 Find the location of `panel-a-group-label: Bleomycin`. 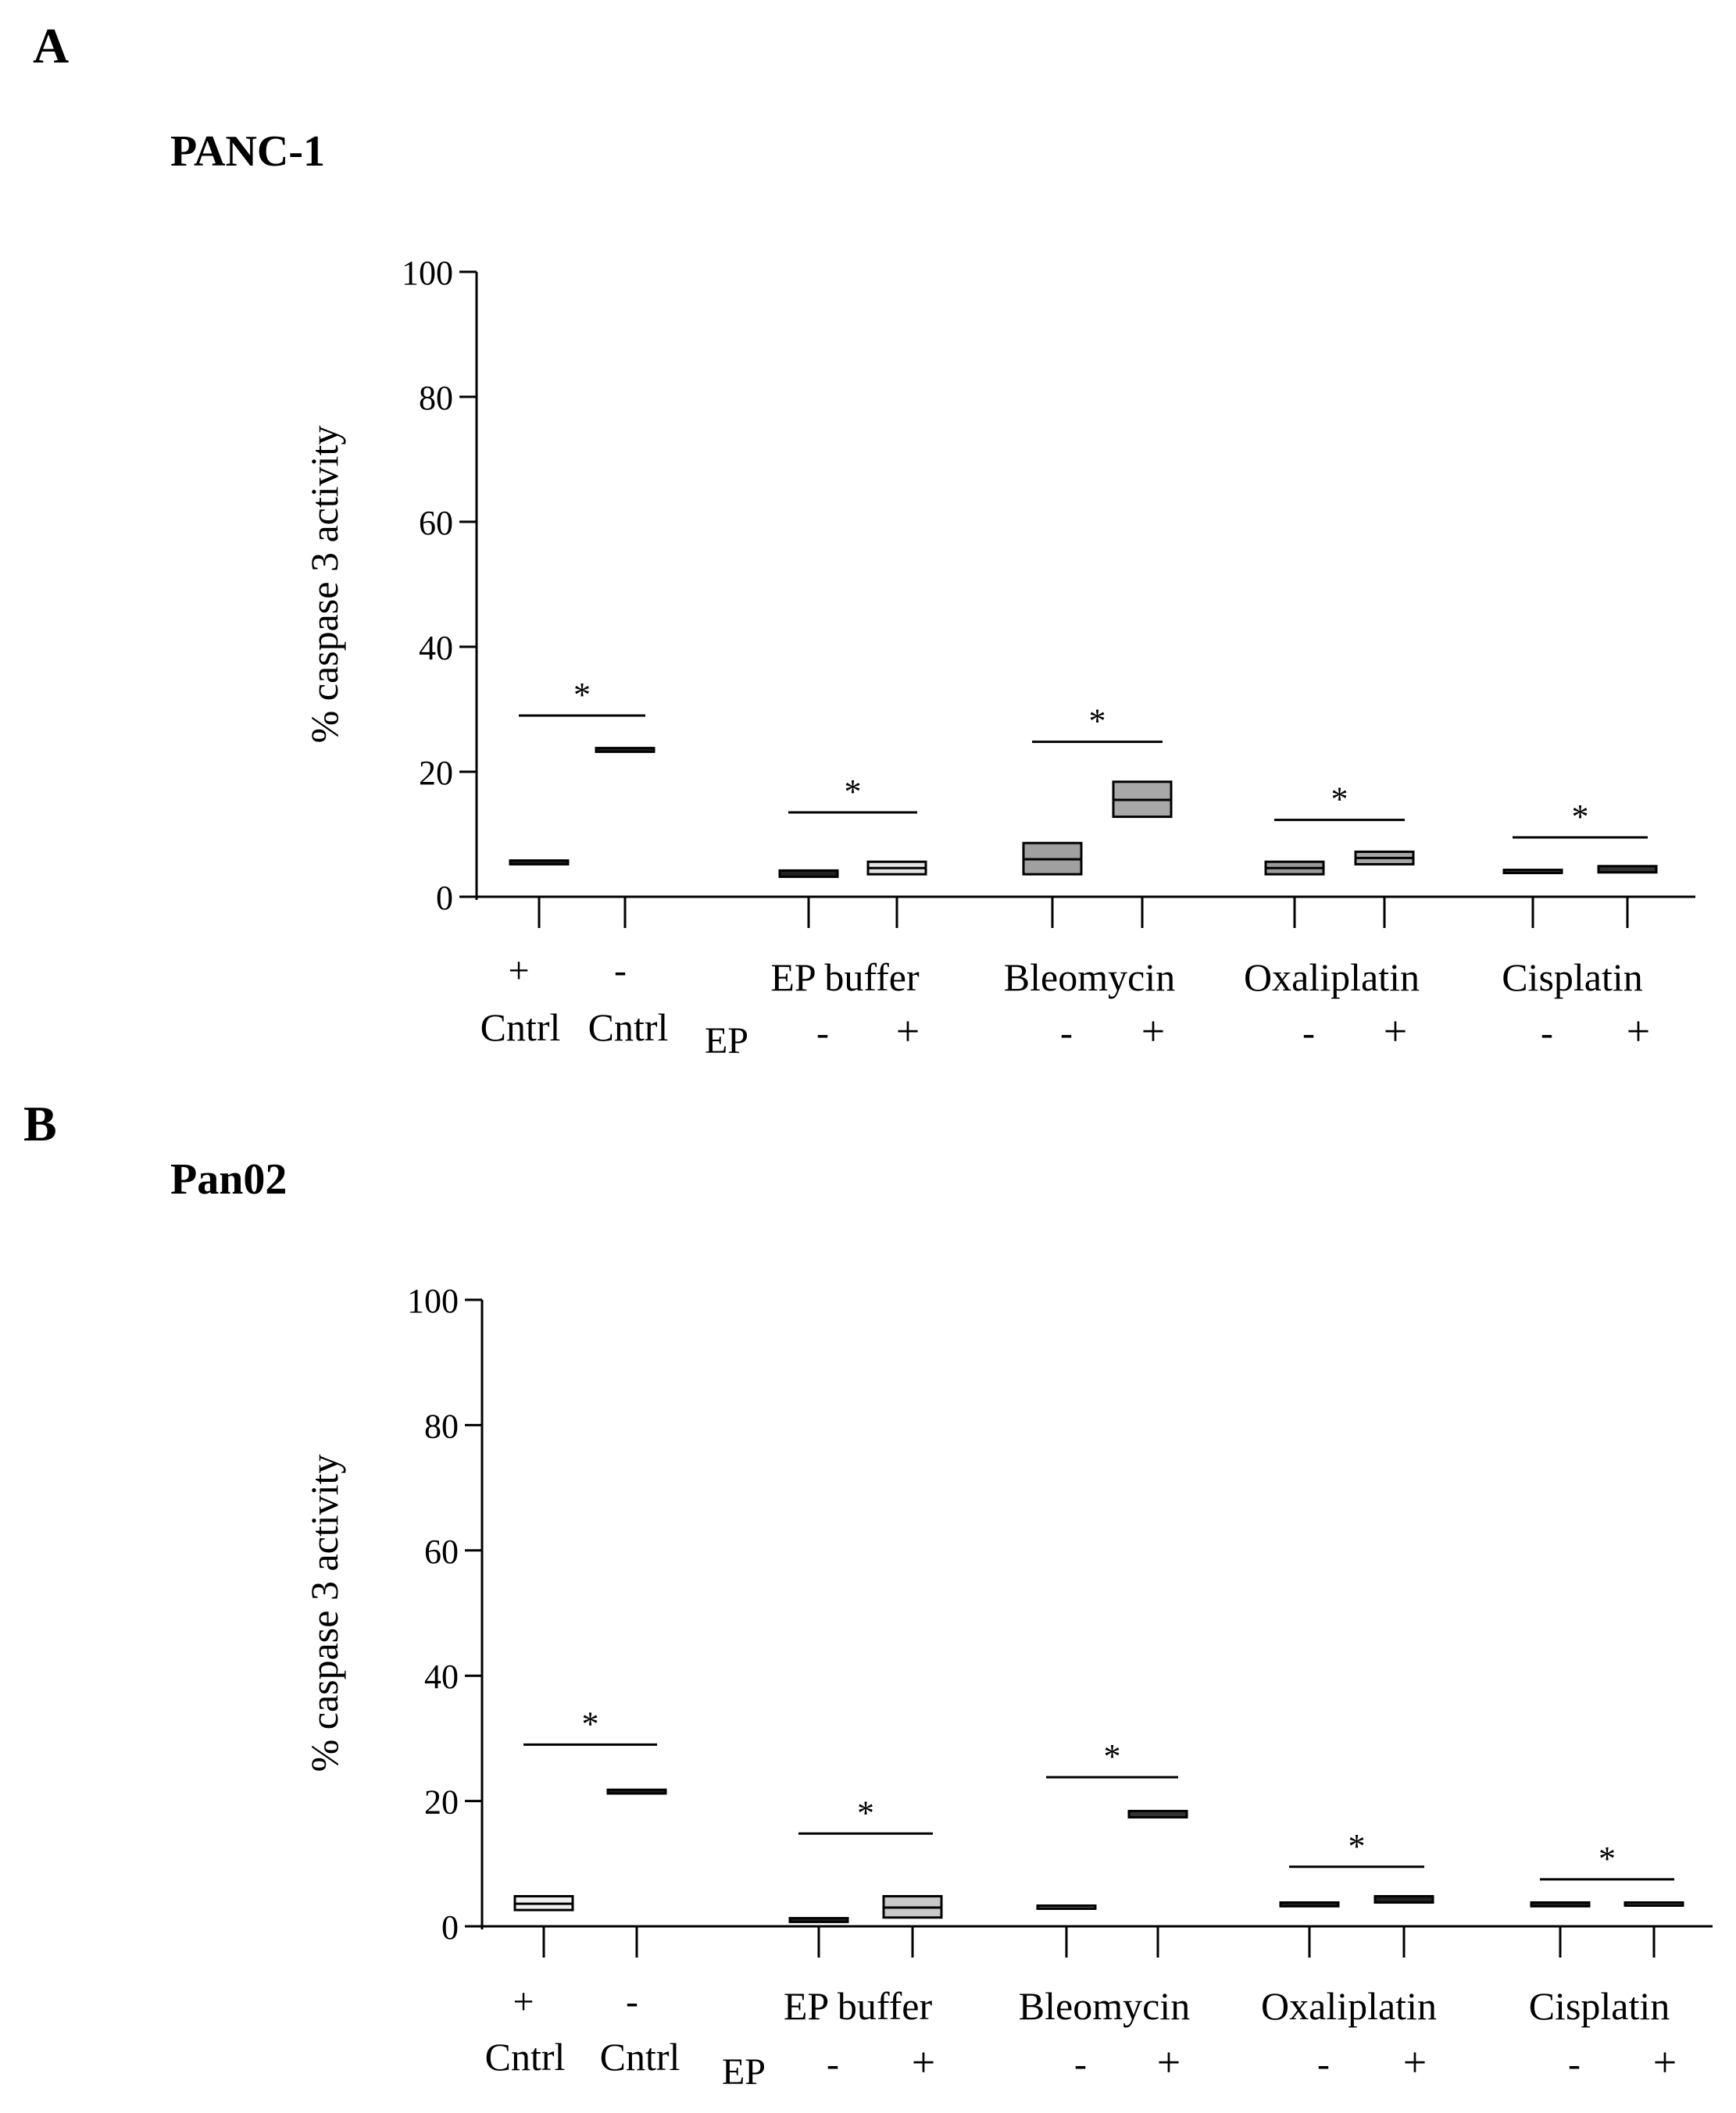

panel-a-group-label: Bleomycin is located at coordinates (1089, 977).